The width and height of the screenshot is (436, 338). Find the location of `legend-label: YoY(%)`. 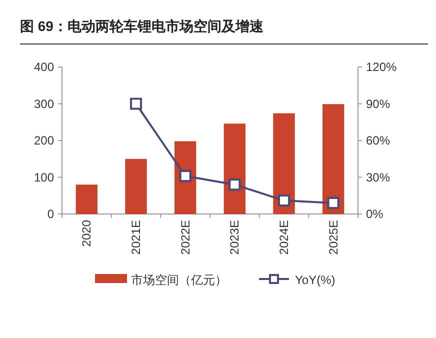

legend-label: YoY(%) is located at coordinates (315, 280).